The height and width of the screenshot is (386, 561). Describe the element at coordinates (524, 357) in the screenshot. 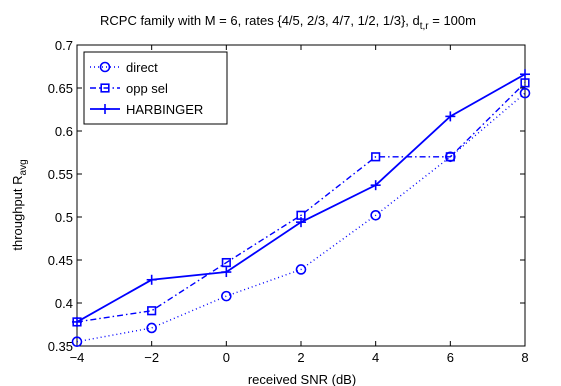

I see `x-tick-label: 8` at that location.